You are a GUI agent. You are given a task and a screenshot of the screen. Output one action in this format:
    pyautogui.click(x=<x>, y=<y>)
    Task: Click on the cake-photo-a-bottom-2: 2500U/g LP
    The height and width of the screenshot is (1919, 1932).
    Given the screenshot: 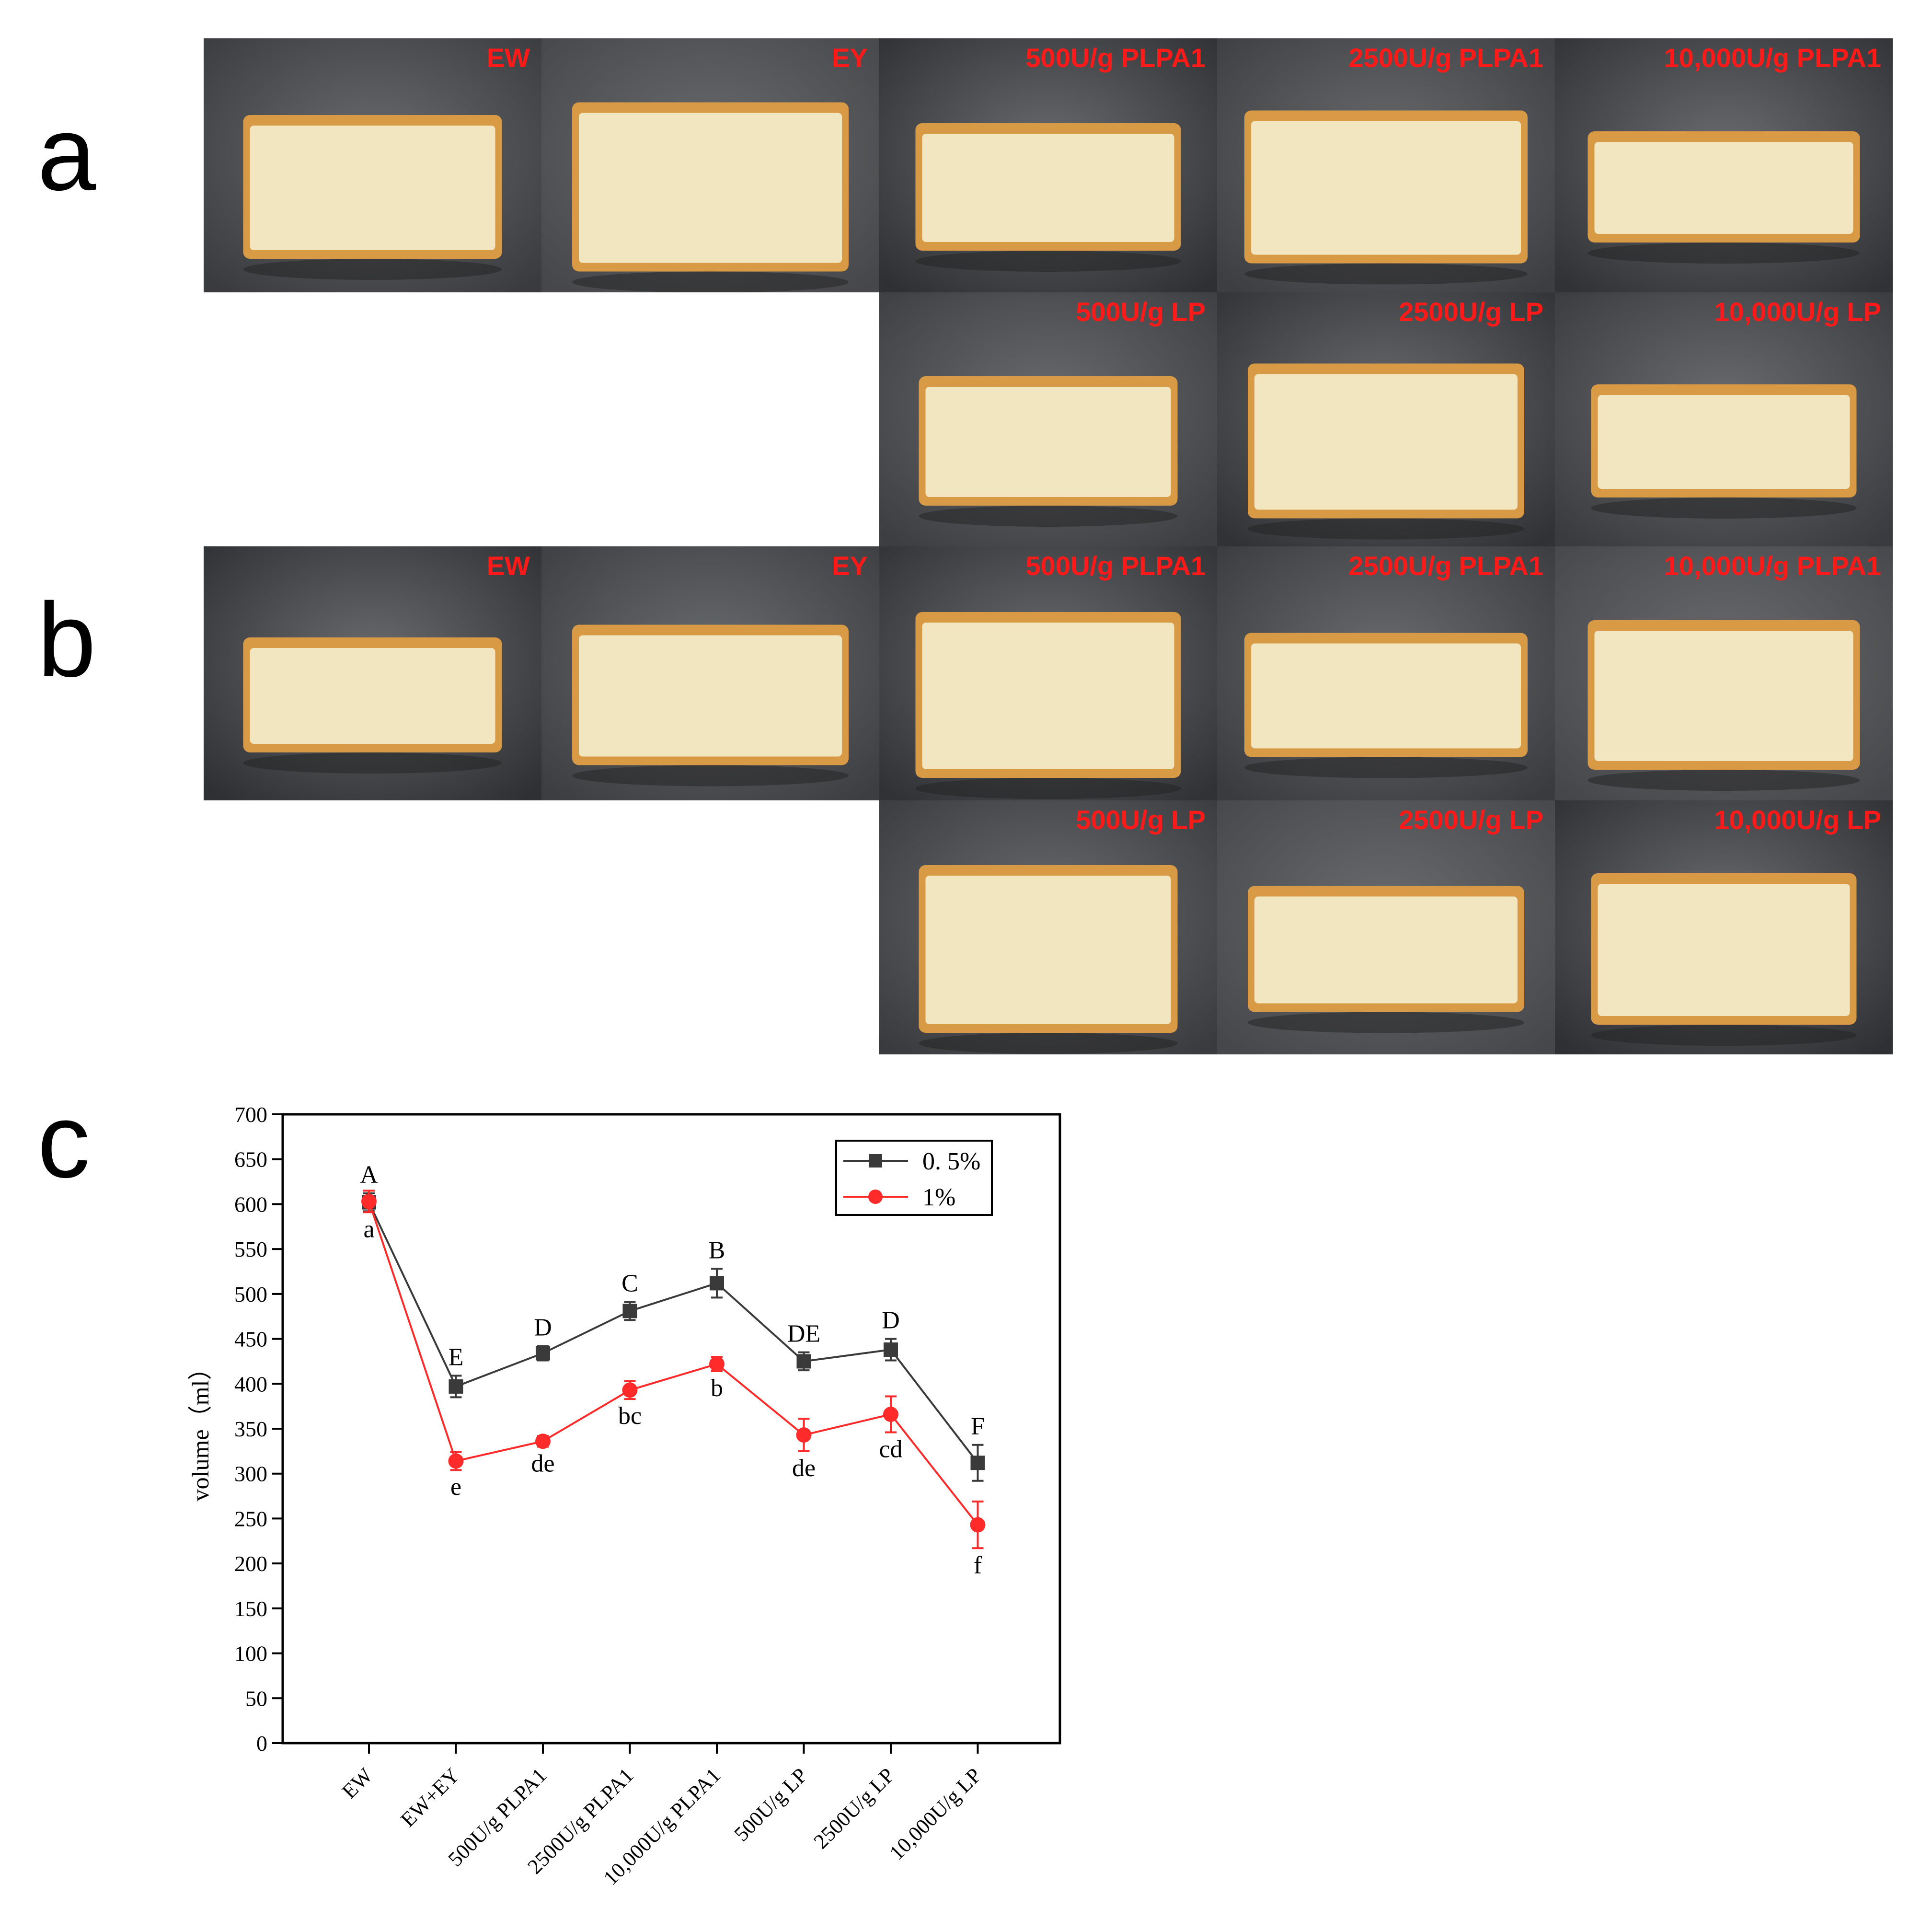 What is the action you would take?
    pyautogui.click(x=1386, y=419)
    